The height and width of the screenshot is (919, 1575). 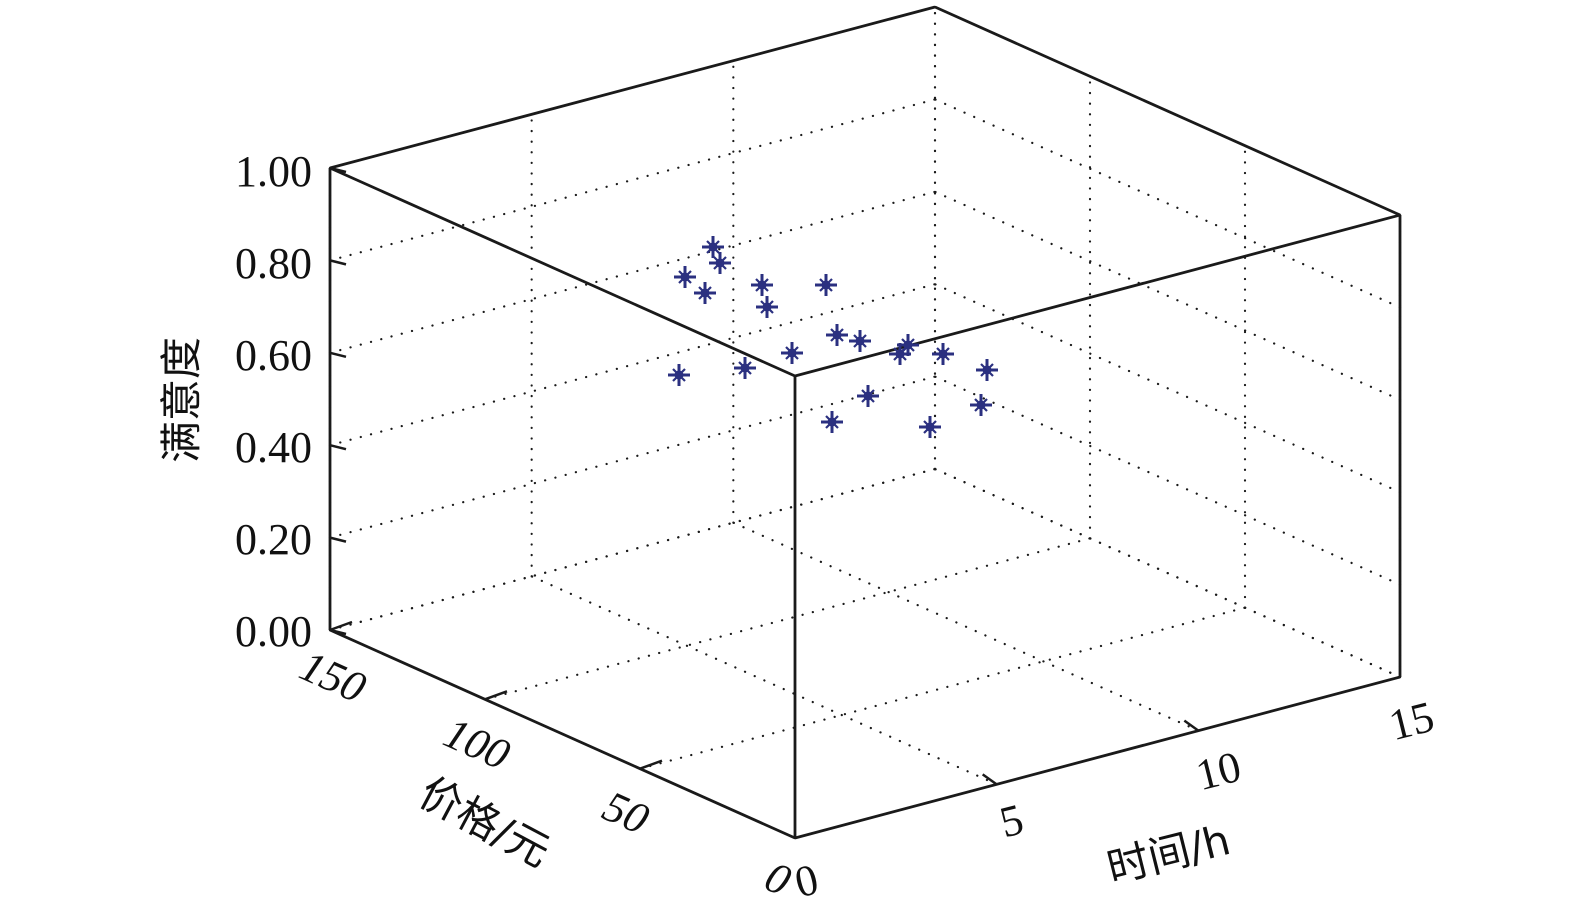 What do you see at coordinates (273, 355) in the screenshot?
I see `z-tick-label: 0.60` at bounding box center [273, 355].